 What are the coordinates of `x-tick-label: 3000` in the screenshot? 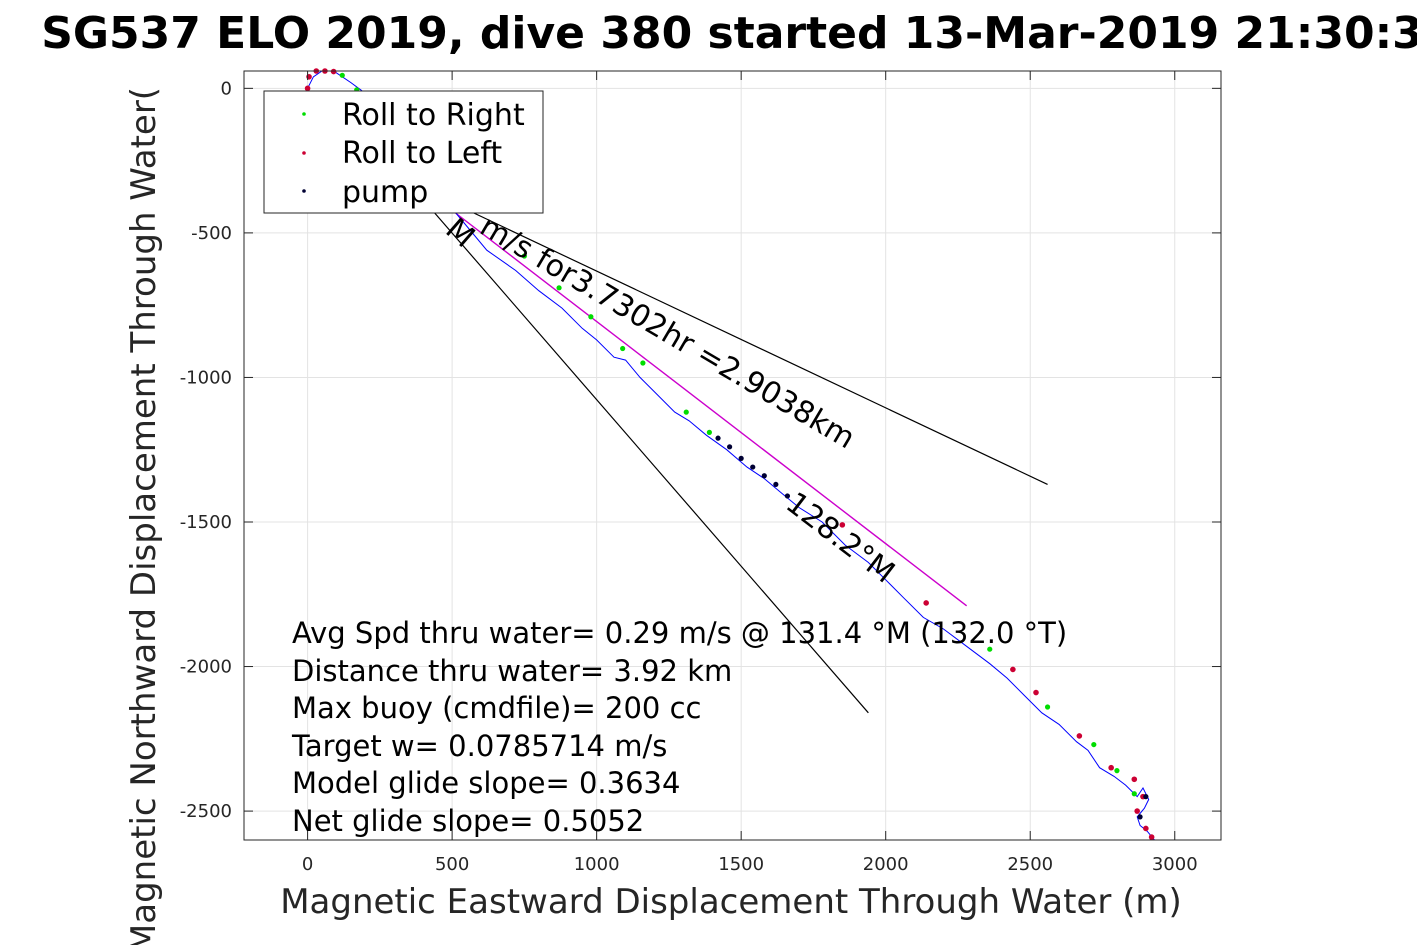 It's located at (1175, 864).